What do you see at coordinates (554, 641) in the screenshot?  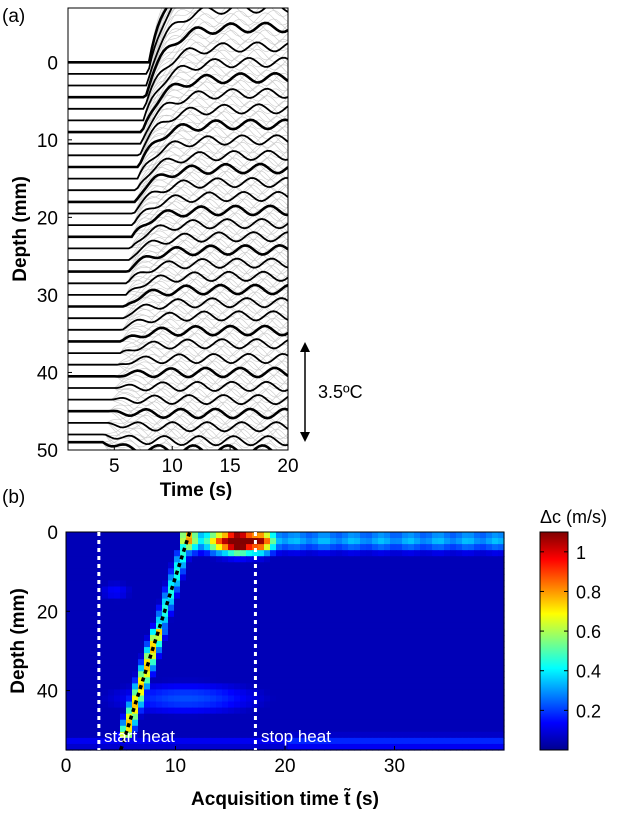 I see `colorbar` at bounding box center [554, 641].